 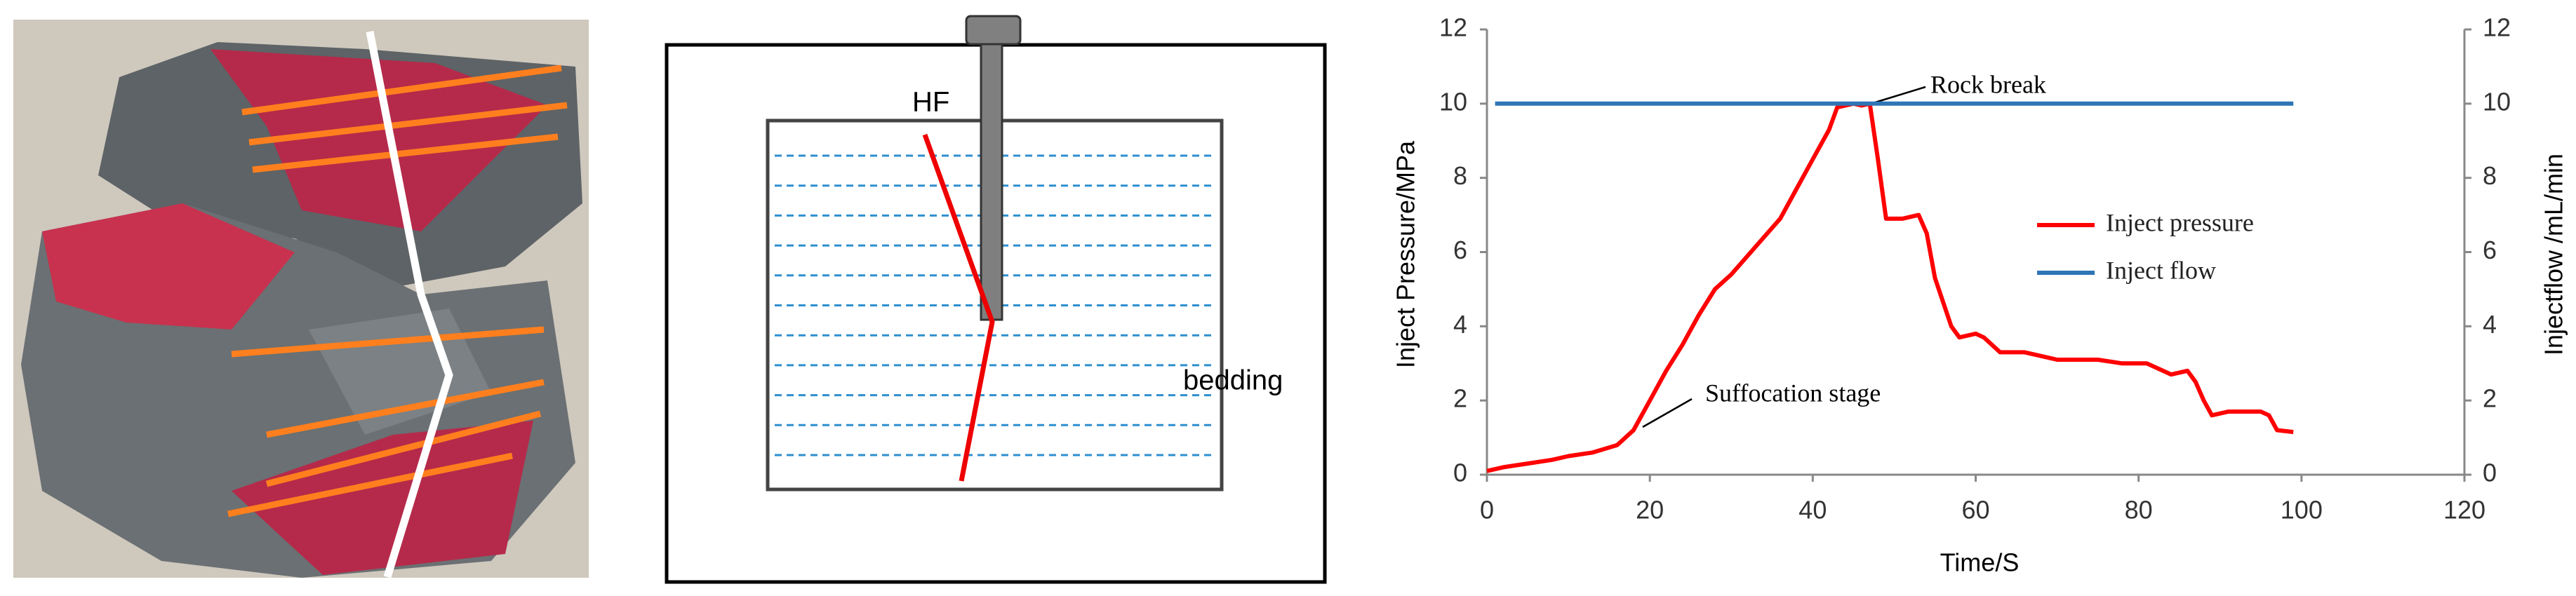 I want to click on x-tick-label: 100, so click(x=2302, y=510).